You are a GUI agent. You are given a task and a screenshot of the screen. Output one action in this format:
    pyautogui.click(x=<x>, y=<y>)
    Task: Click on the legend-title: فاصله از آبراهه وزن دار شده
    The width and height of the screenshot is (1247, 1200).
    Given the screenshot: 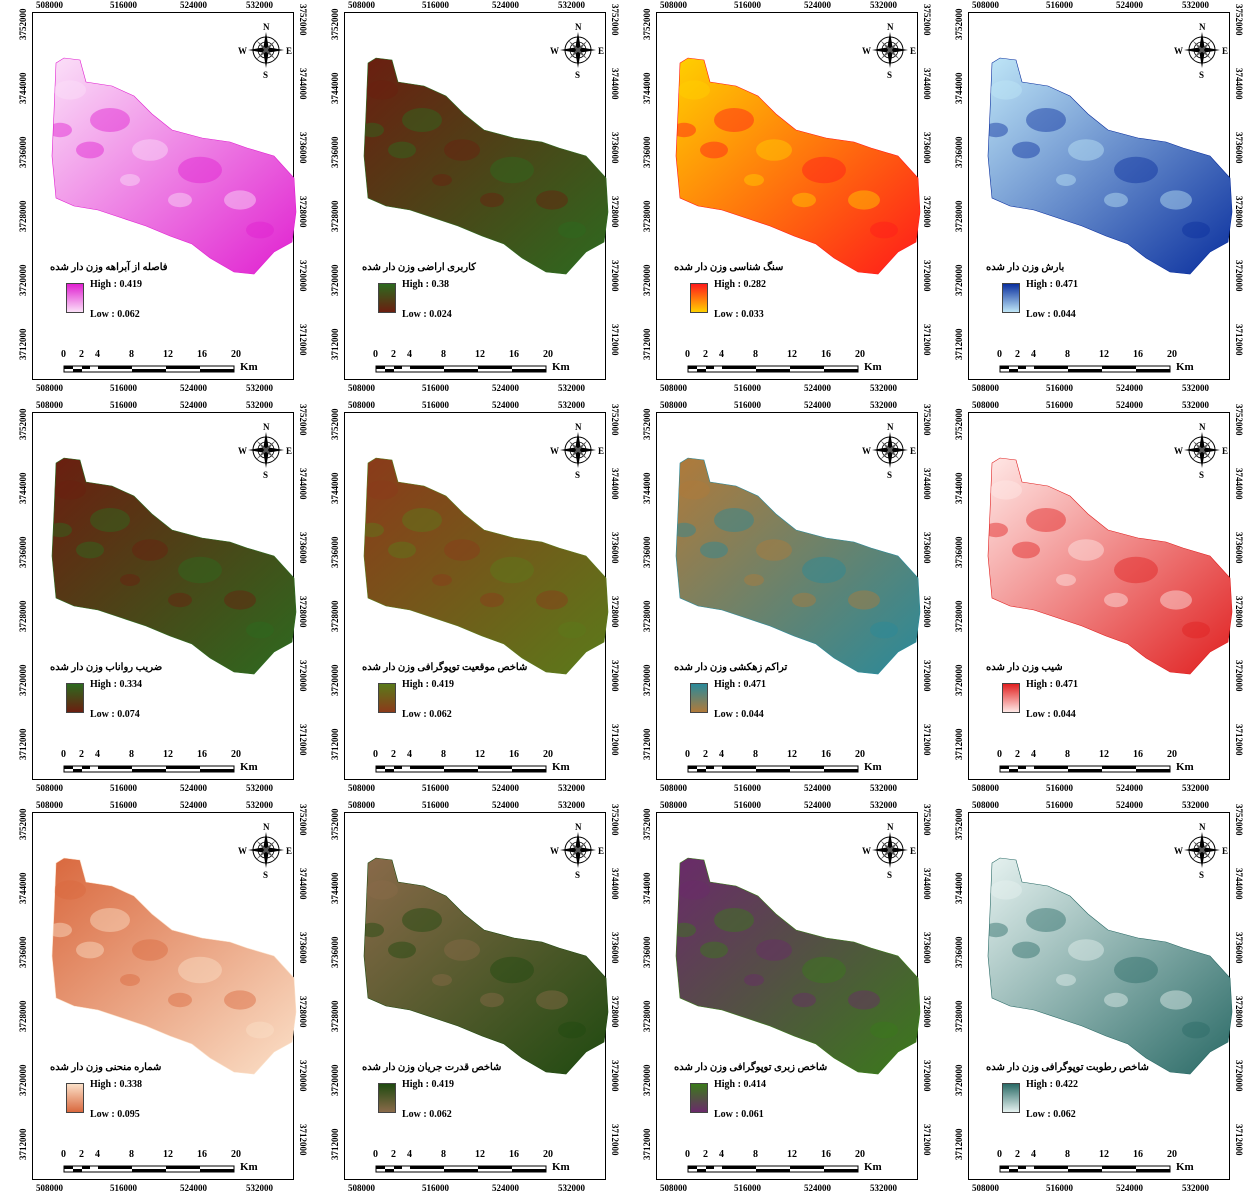 What is the action you would take?
    pyautogui.click(x=109, y=267)
    